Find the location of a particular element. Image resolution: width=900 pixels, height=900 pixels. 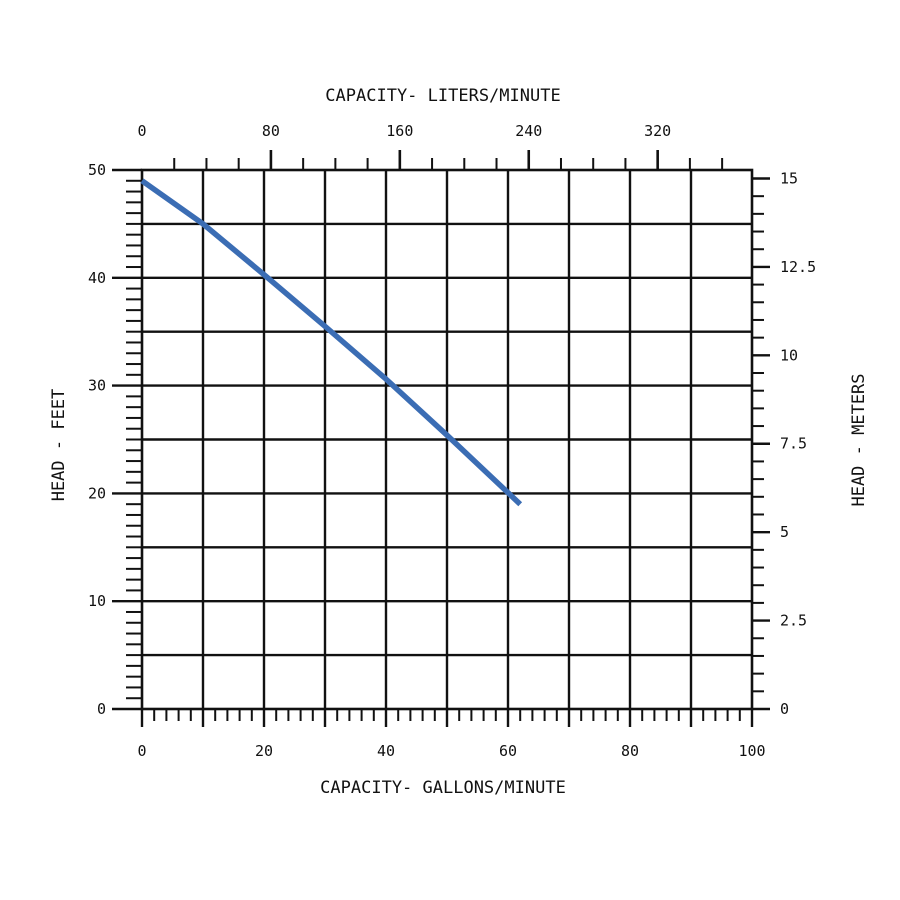

y-right-tick-label: 2.5 is located at coordinates (793, 621).